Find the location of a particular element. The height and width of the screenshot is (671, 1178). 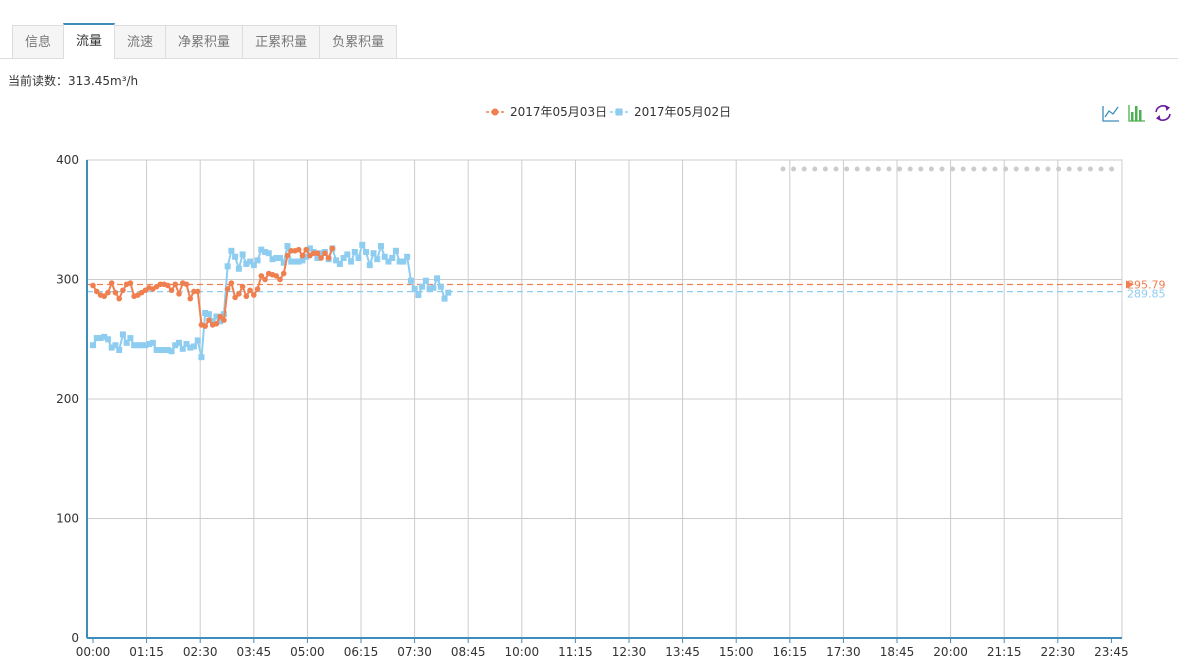

restore-icon is located at coordinates (1162, 113).